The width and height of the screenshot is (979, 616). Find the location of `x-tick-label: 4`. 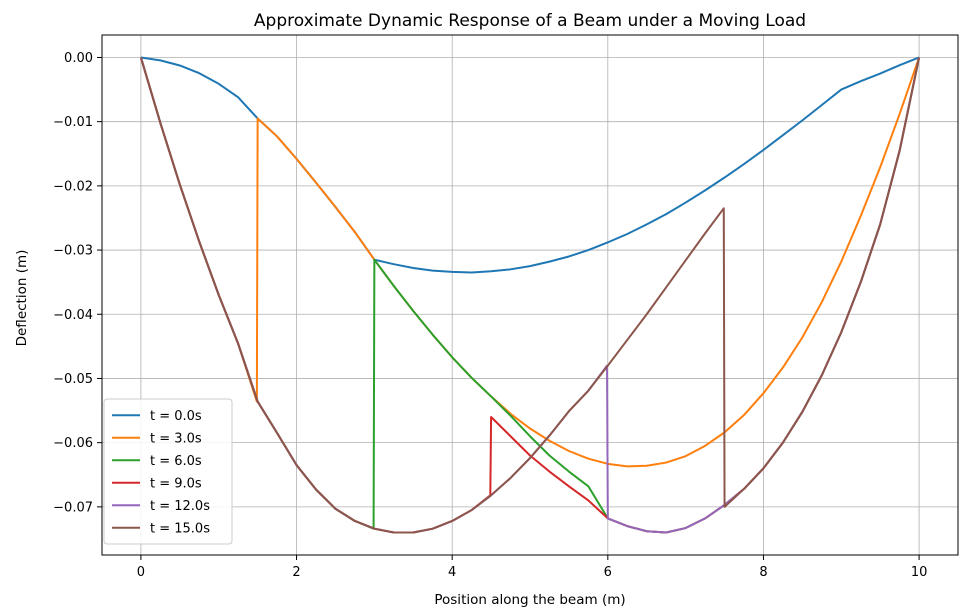

x-tick-label: 4 is located at coordinates (452, 572).